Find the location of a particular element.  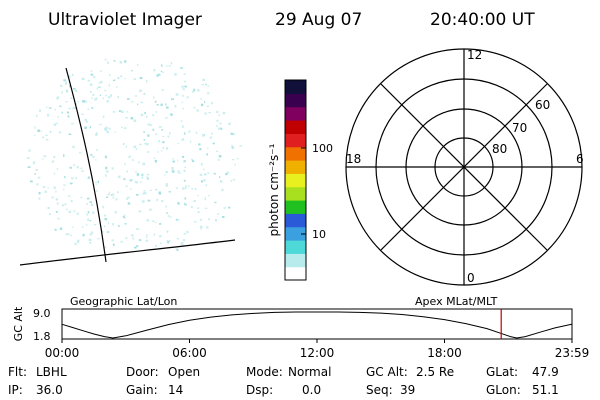

timeline-xtick-1800: 18:00 is located at coordinates (444, 353).